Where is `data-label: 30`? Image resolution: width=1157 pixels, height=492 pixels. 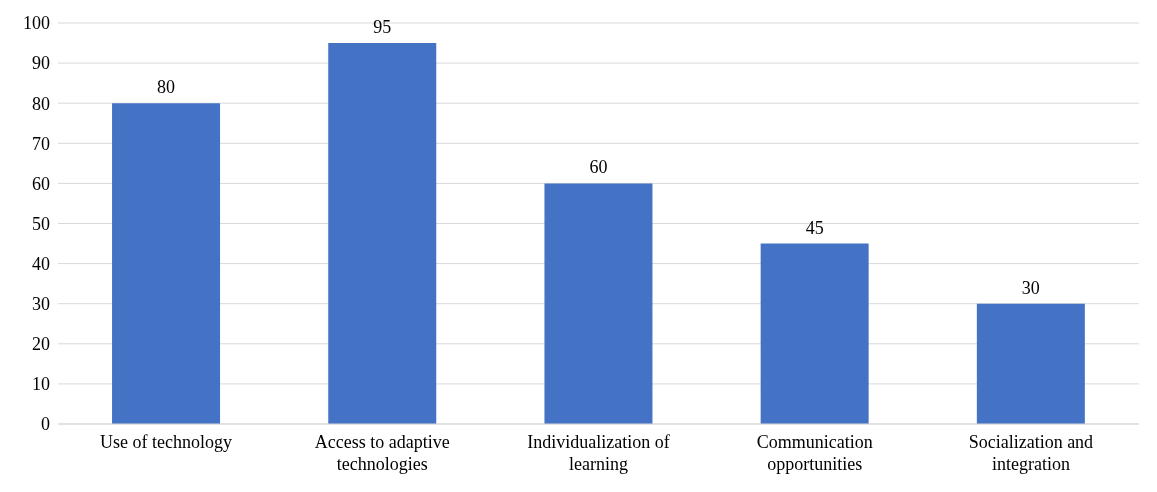
data-label: 30 is located at coordinates (1030, 287).